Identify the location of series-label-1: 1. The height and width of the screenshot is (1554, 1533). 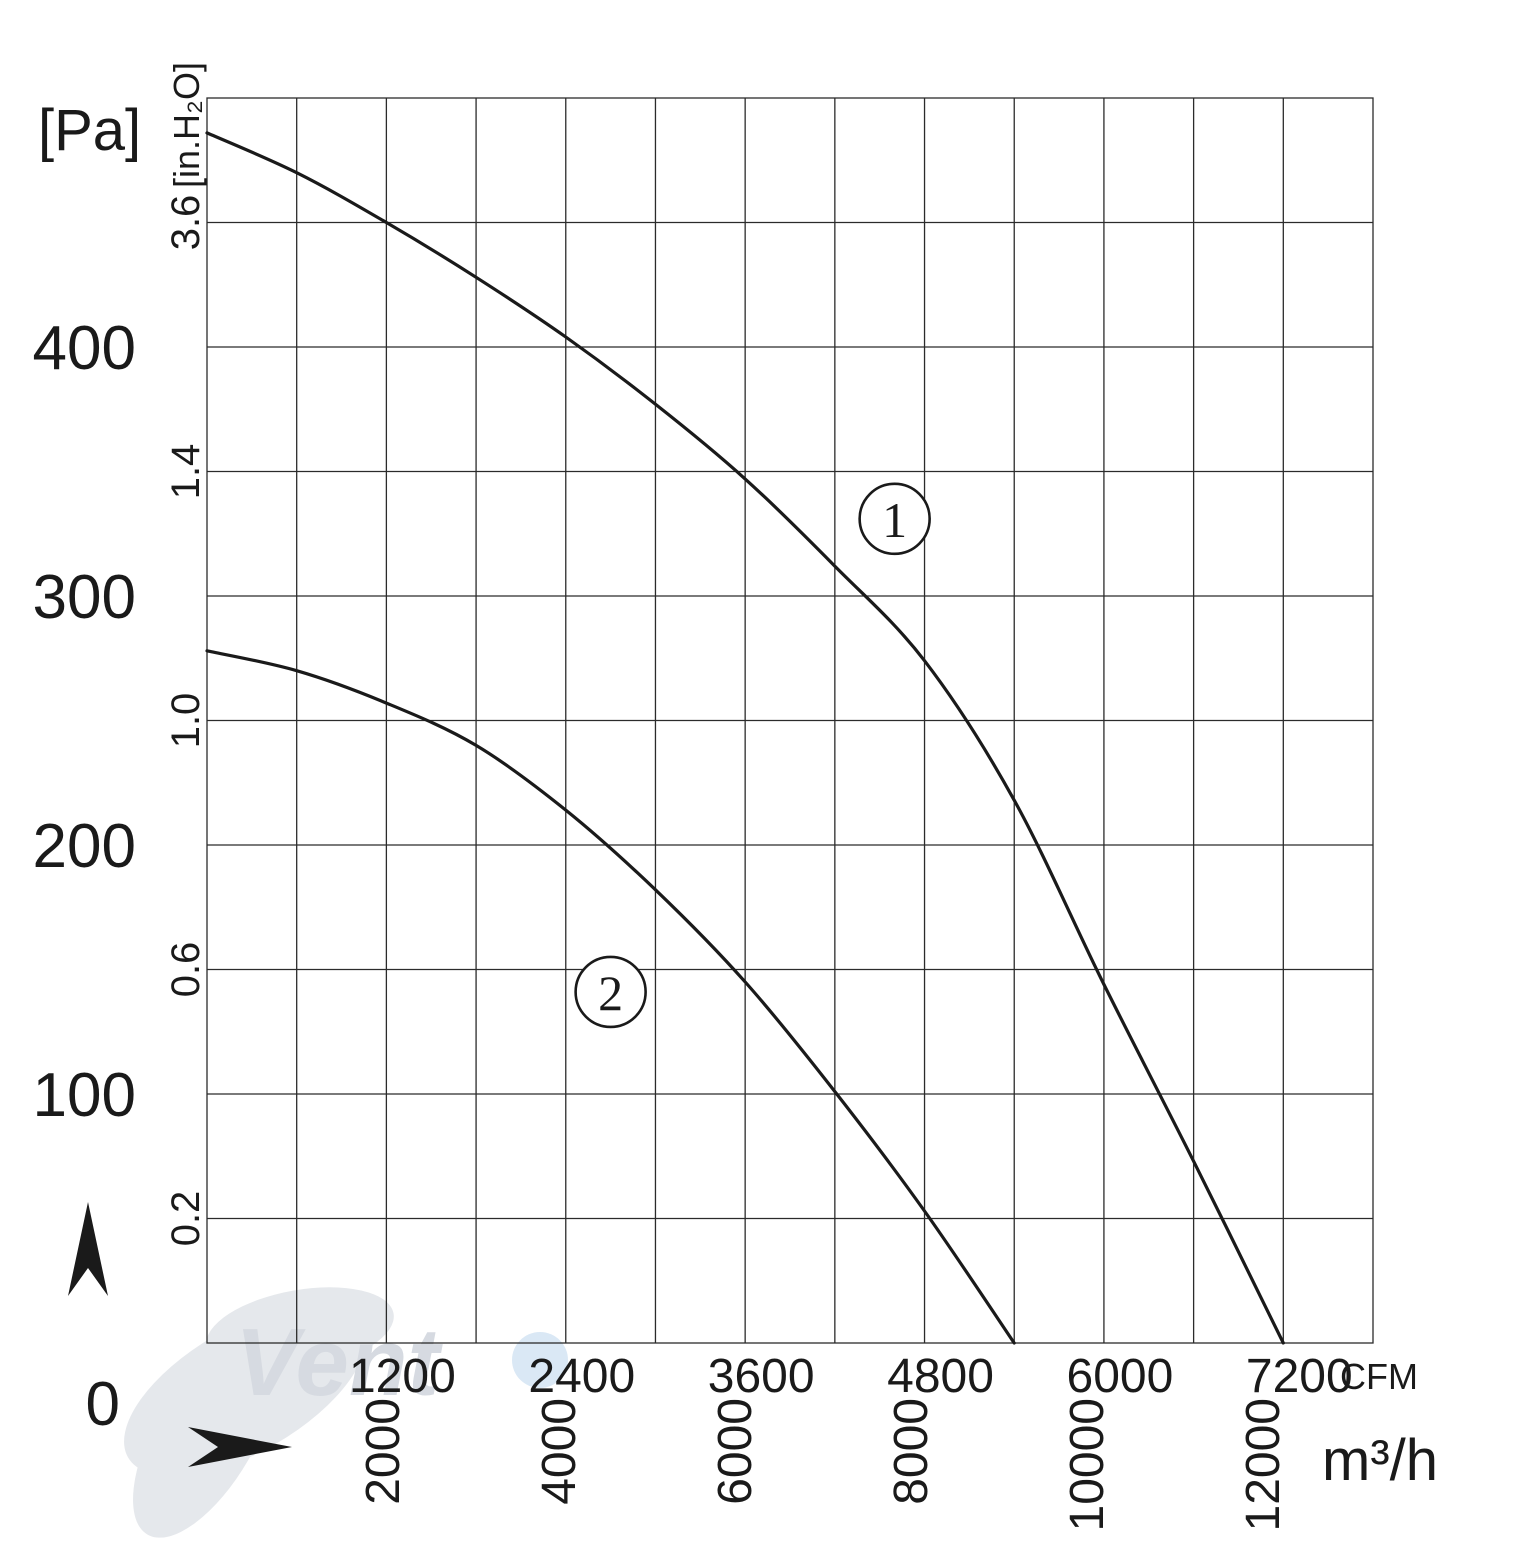
(894, 520).